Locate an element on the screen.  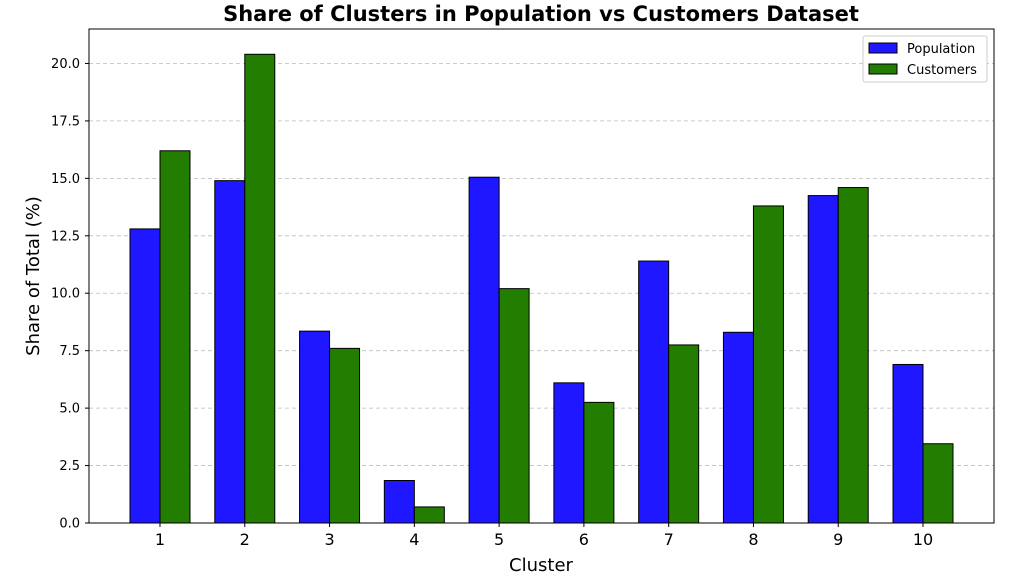
legend-swatch-customers is located at coordinates (883, 69).